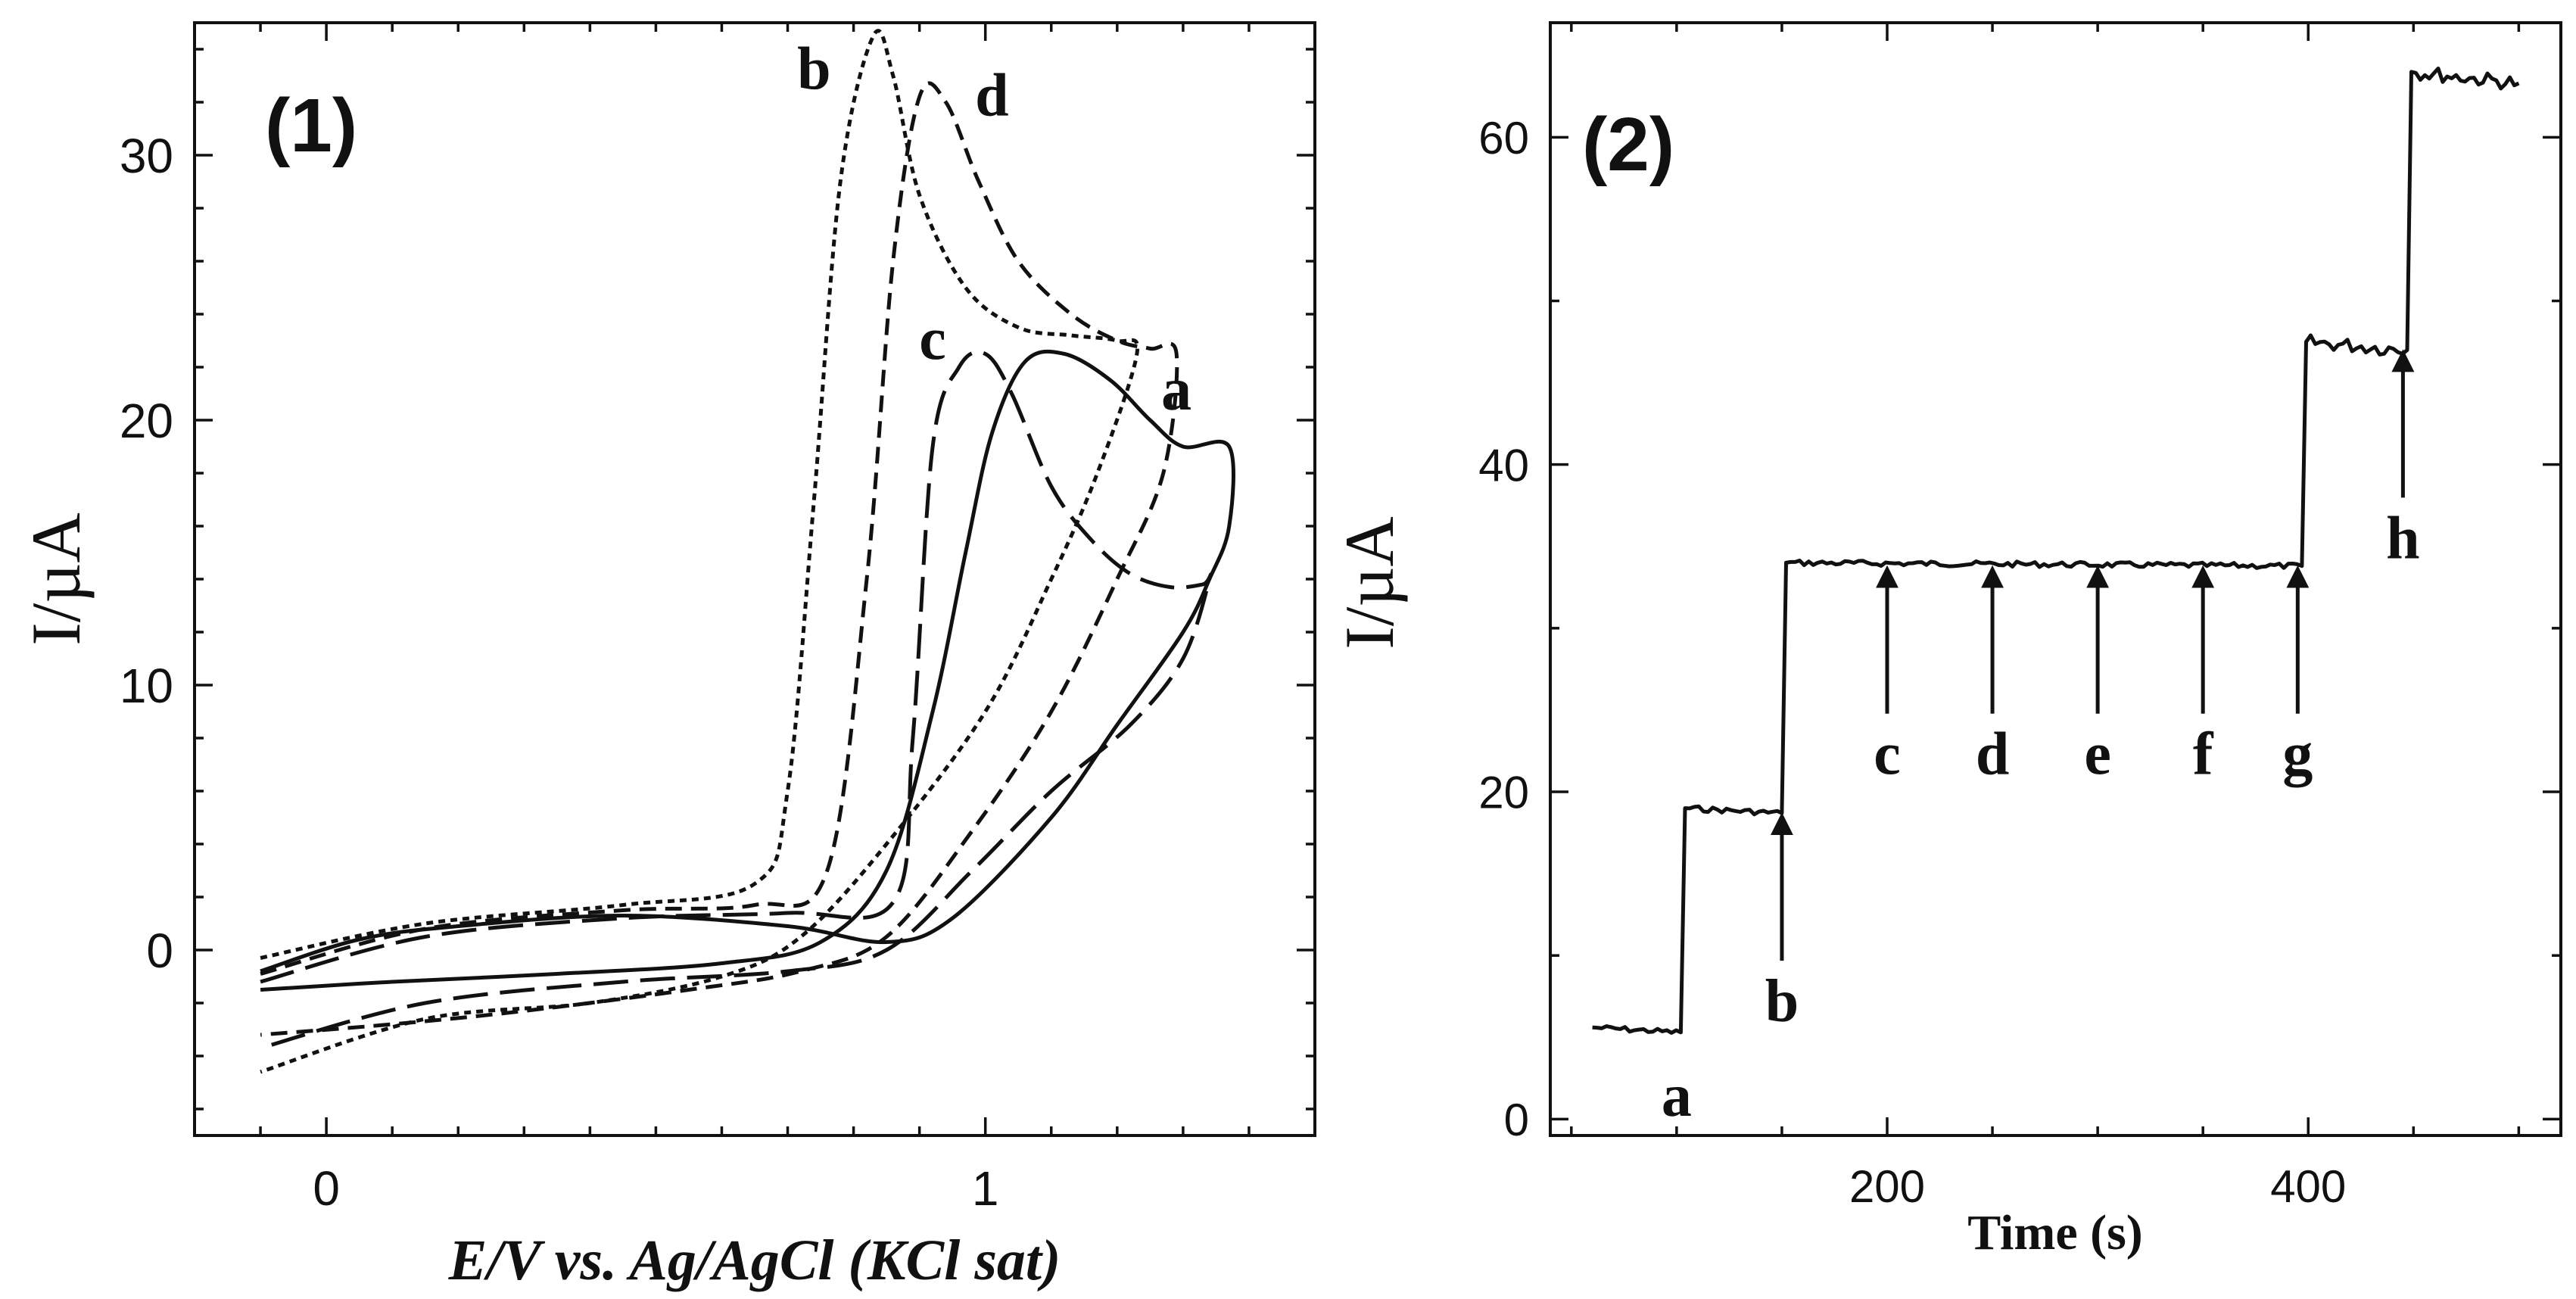  Describe the element at coordinates (1503, 465) in the screenshot. I see `y-tick-label: 40` at that location.